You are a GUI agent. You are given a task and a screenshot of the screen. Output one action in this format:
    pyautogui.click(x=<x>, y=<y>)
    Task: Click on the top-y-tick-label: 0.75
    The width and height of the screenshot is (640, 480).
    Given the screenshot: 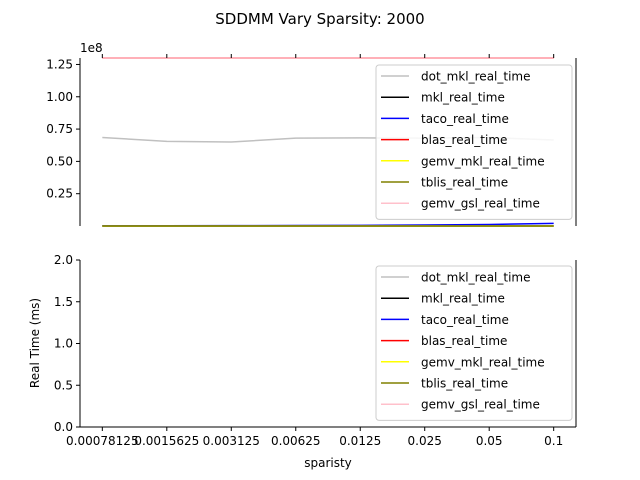 What is the action you would take?
    pyautogui.click(x=59, y=129)
    